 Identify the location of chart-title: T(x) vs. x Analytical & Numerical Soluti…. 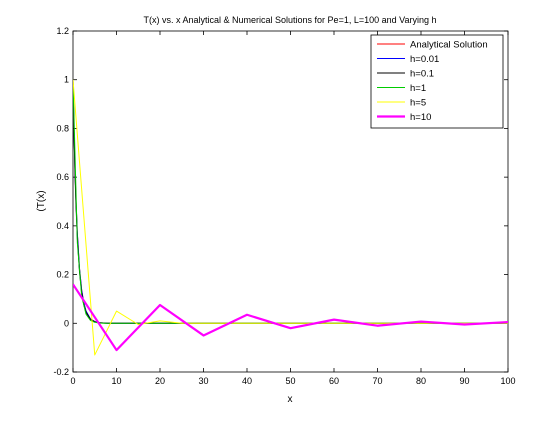
(290, 20).